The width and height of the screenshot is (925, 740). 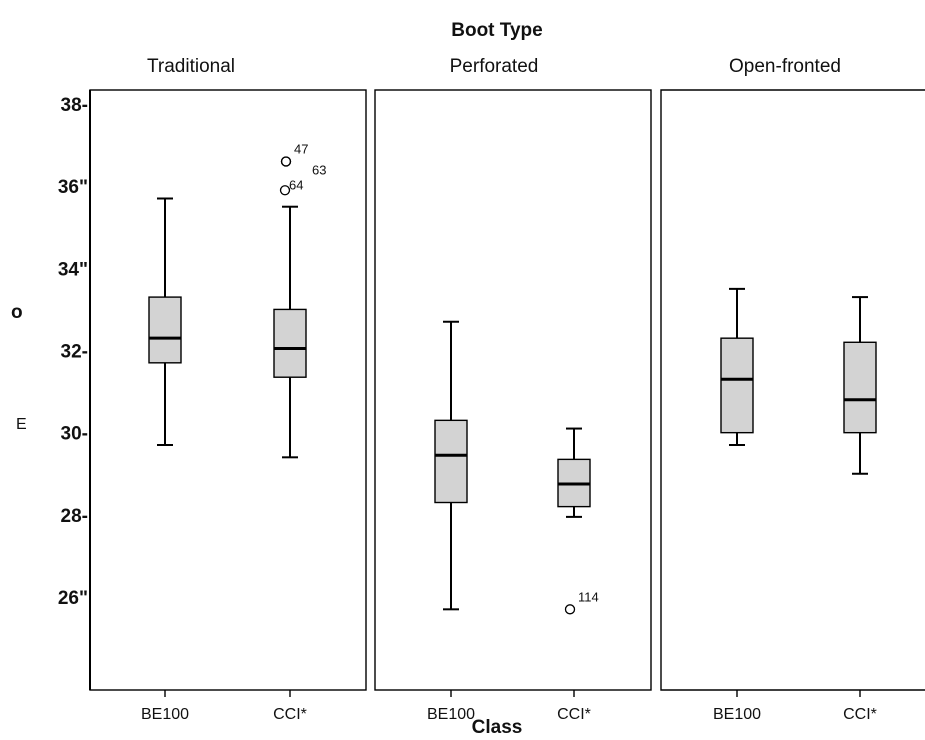 What do you see at coordinates (17, 312) in the screenshot?
I see `y-axis-label-fragment-o: o` at bounding box center [17, 312].